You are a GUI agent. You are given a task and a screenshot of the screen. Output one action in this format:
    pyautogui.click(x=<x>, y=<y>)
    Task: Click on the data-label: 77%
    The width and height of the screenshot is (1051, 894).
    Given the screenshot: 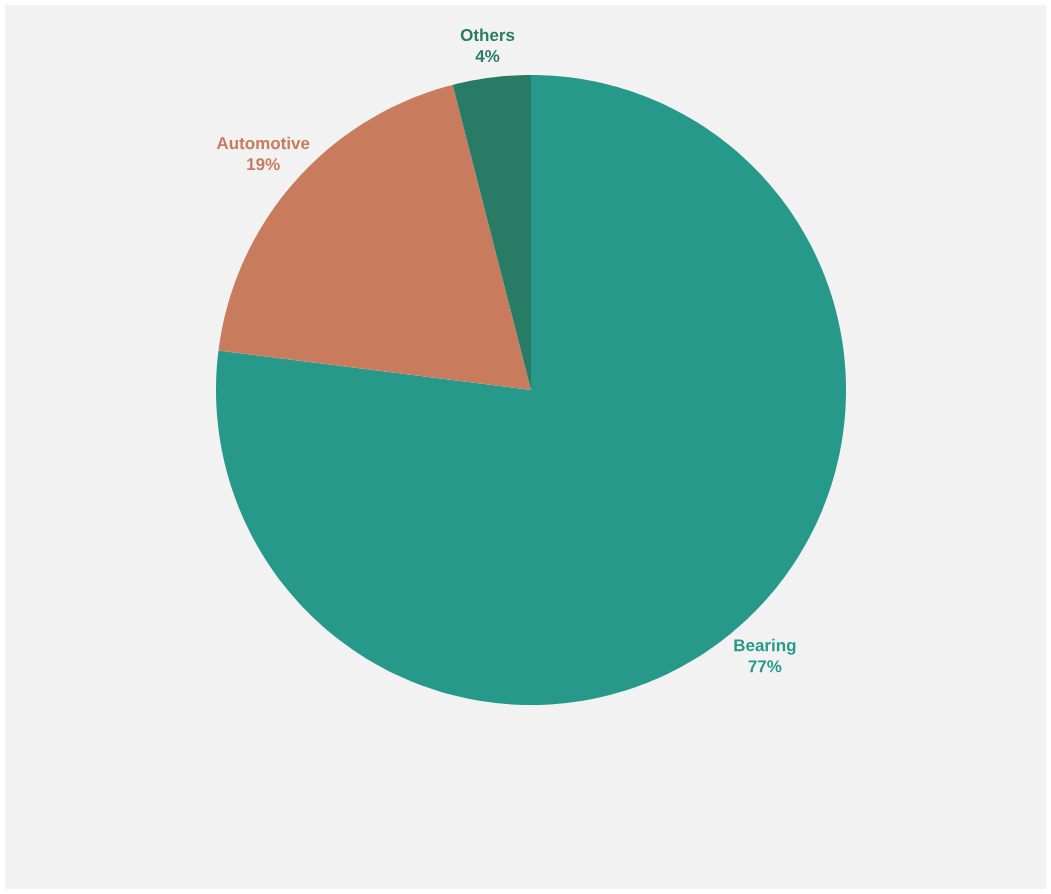 What is the action you would take?
    pyautogui.click(x=765, y=666)
    